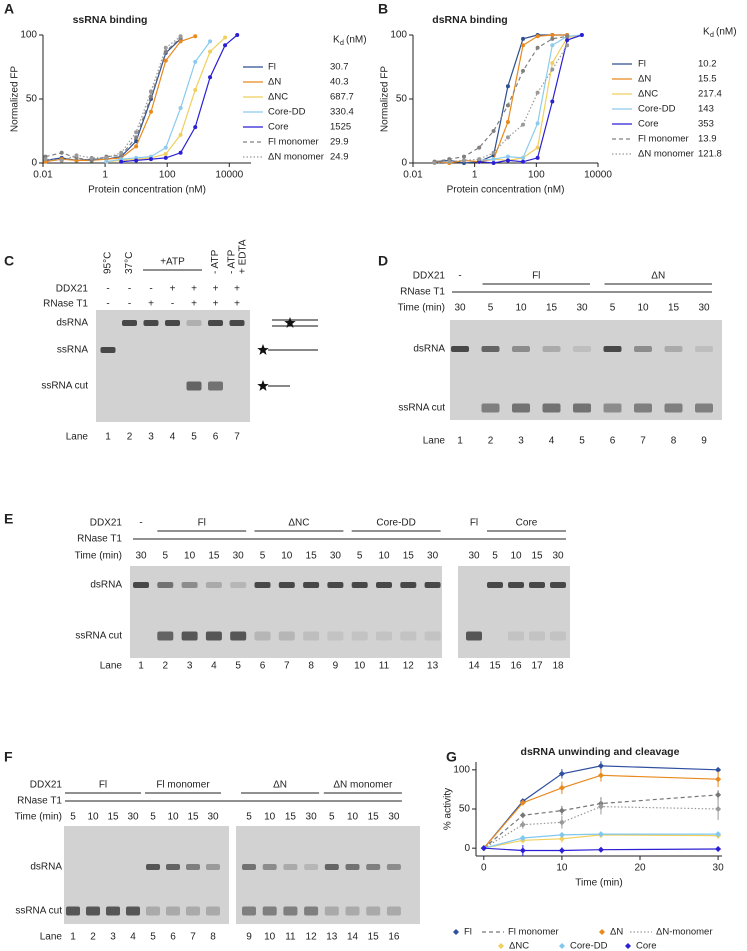 This screenshot has width=747, height=951. I want to click on lane-number: 17, so click(537, 666).